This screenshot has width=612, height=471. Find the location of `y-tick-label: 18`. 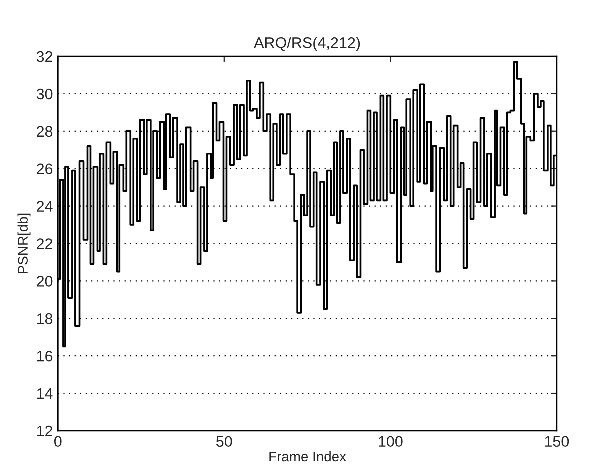

y-tick-label: 18 is located at coordinates (45, 319).